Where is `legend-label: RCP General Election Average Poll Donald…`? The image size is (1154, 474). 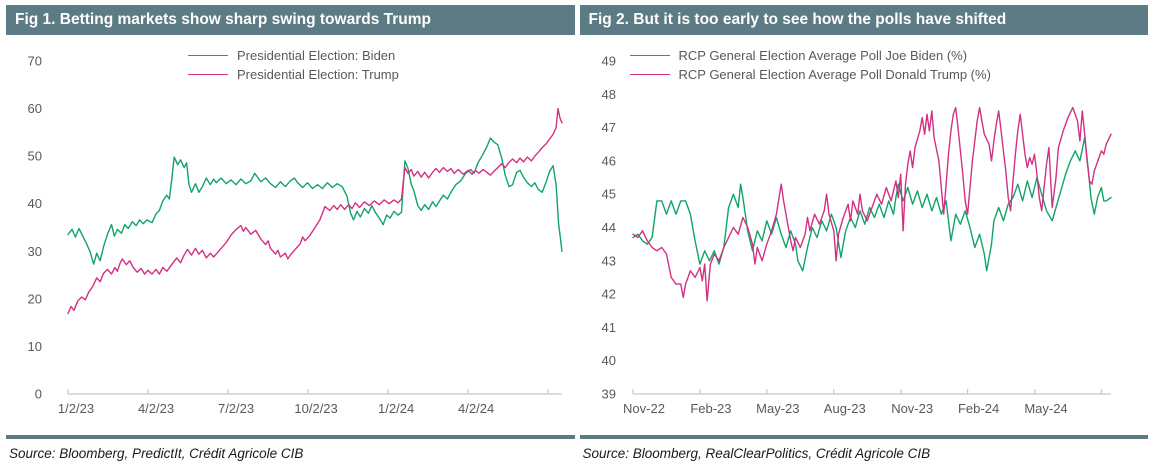 legend-label: RCP General Election Average Poll Donald… is located at coordinates (834, 74).